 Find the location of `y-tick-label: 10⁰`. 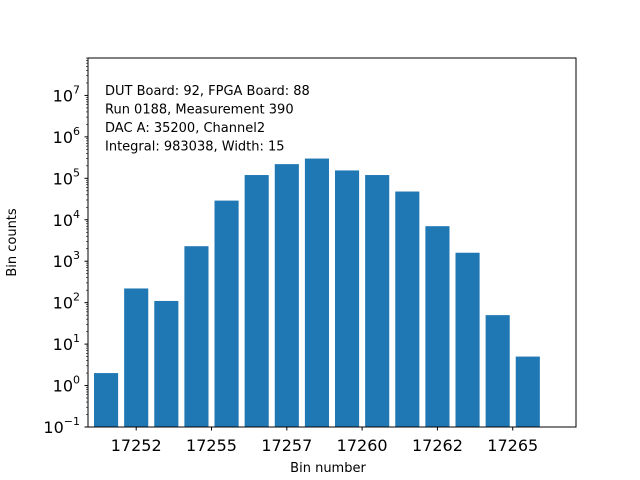

y-tick-label: 10⁰ is located at coordinates (66, 385).